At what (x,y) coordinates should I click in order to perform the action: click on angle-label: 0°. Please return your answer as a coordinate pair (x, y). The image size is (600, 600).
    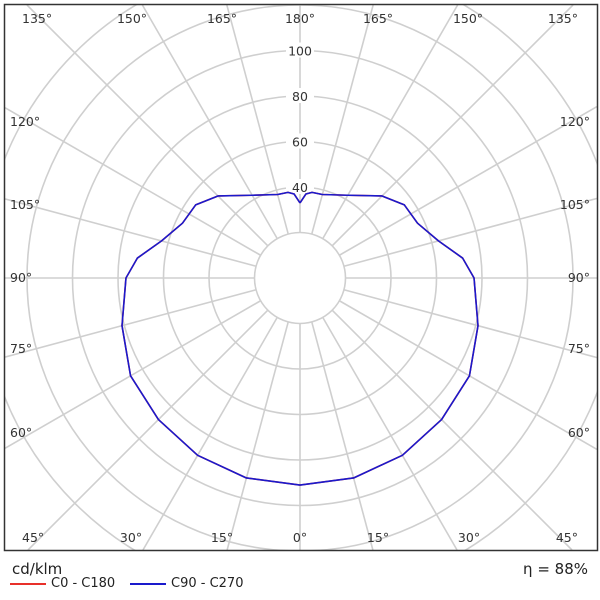
    Looking at the image, I should click on (300, 537).